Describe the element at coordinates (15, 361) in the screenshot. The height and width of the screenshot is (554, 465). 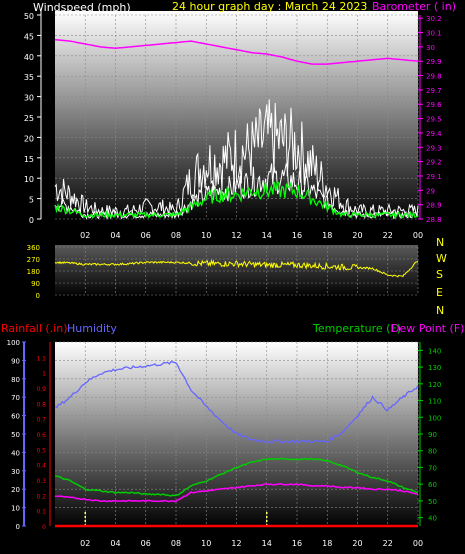
I see `humidity-tick-label: 90` at that location.